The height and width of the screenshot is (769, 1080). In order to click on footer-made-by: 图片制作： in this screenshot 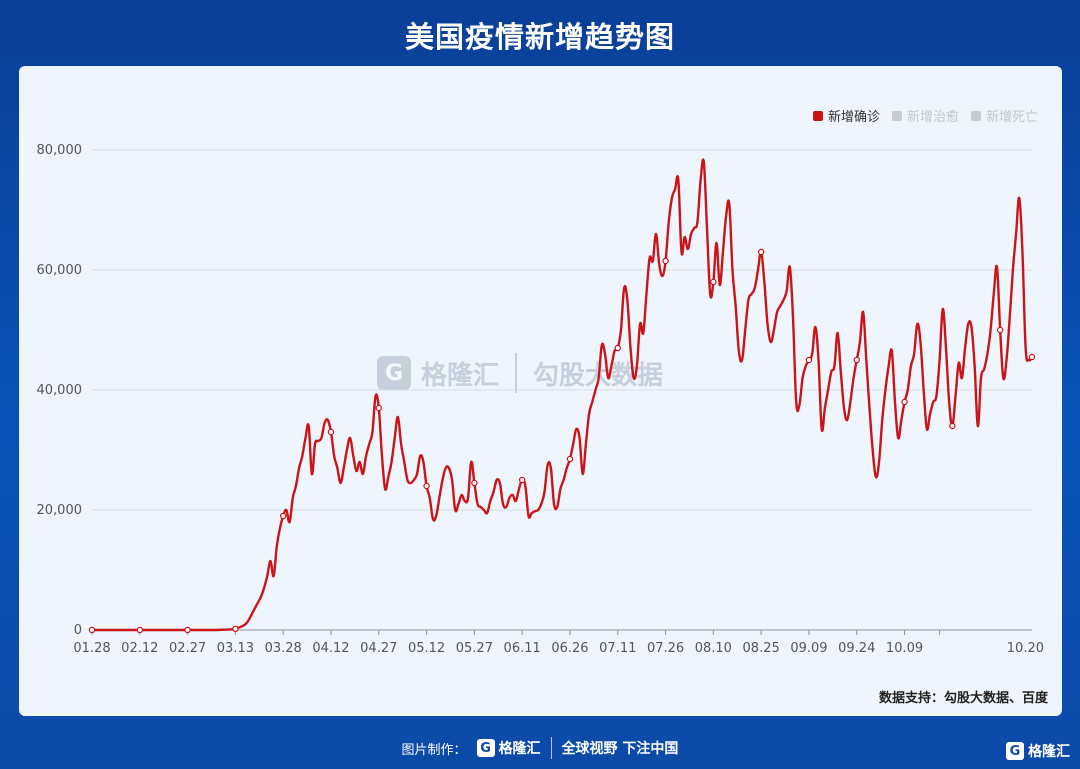, I will do `click(434, 750)`.